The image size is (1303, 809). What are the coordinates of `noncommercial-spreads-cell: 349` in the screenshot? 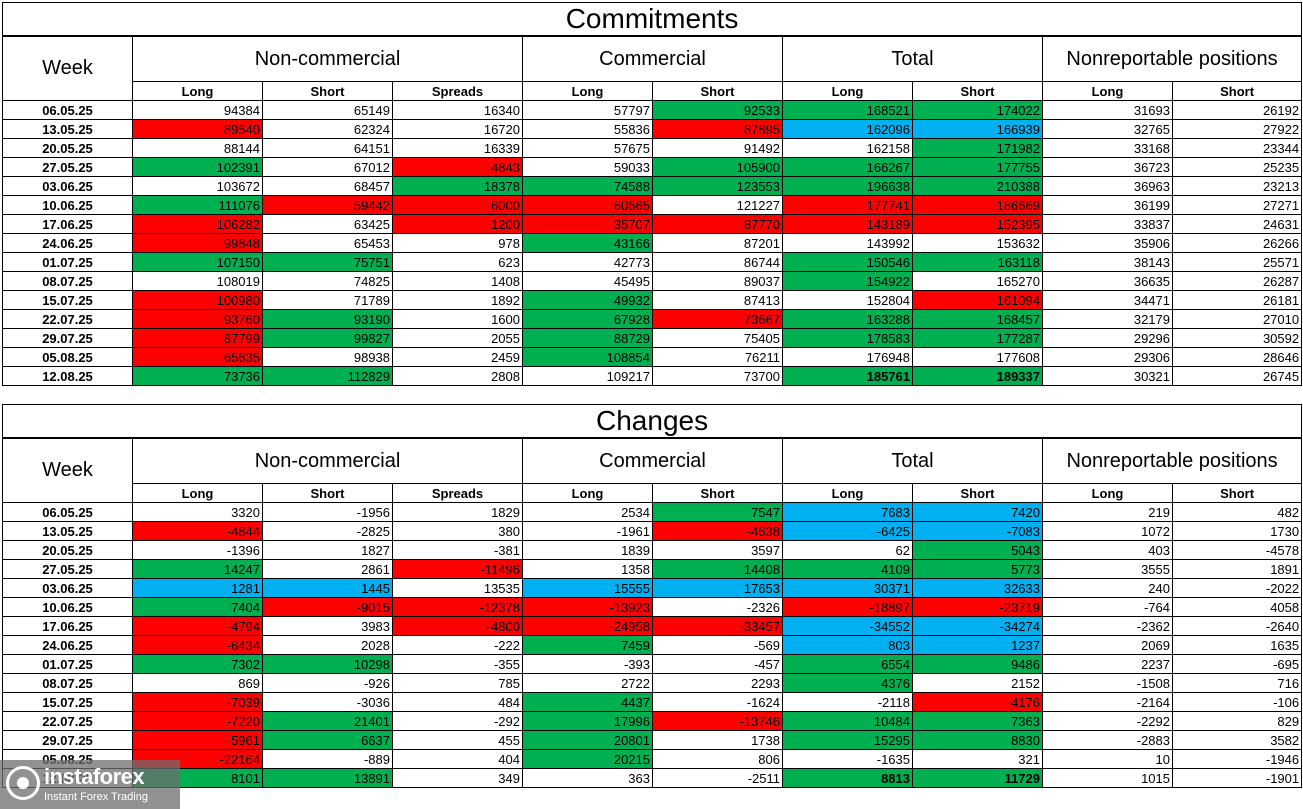 It's located at (457, 778).